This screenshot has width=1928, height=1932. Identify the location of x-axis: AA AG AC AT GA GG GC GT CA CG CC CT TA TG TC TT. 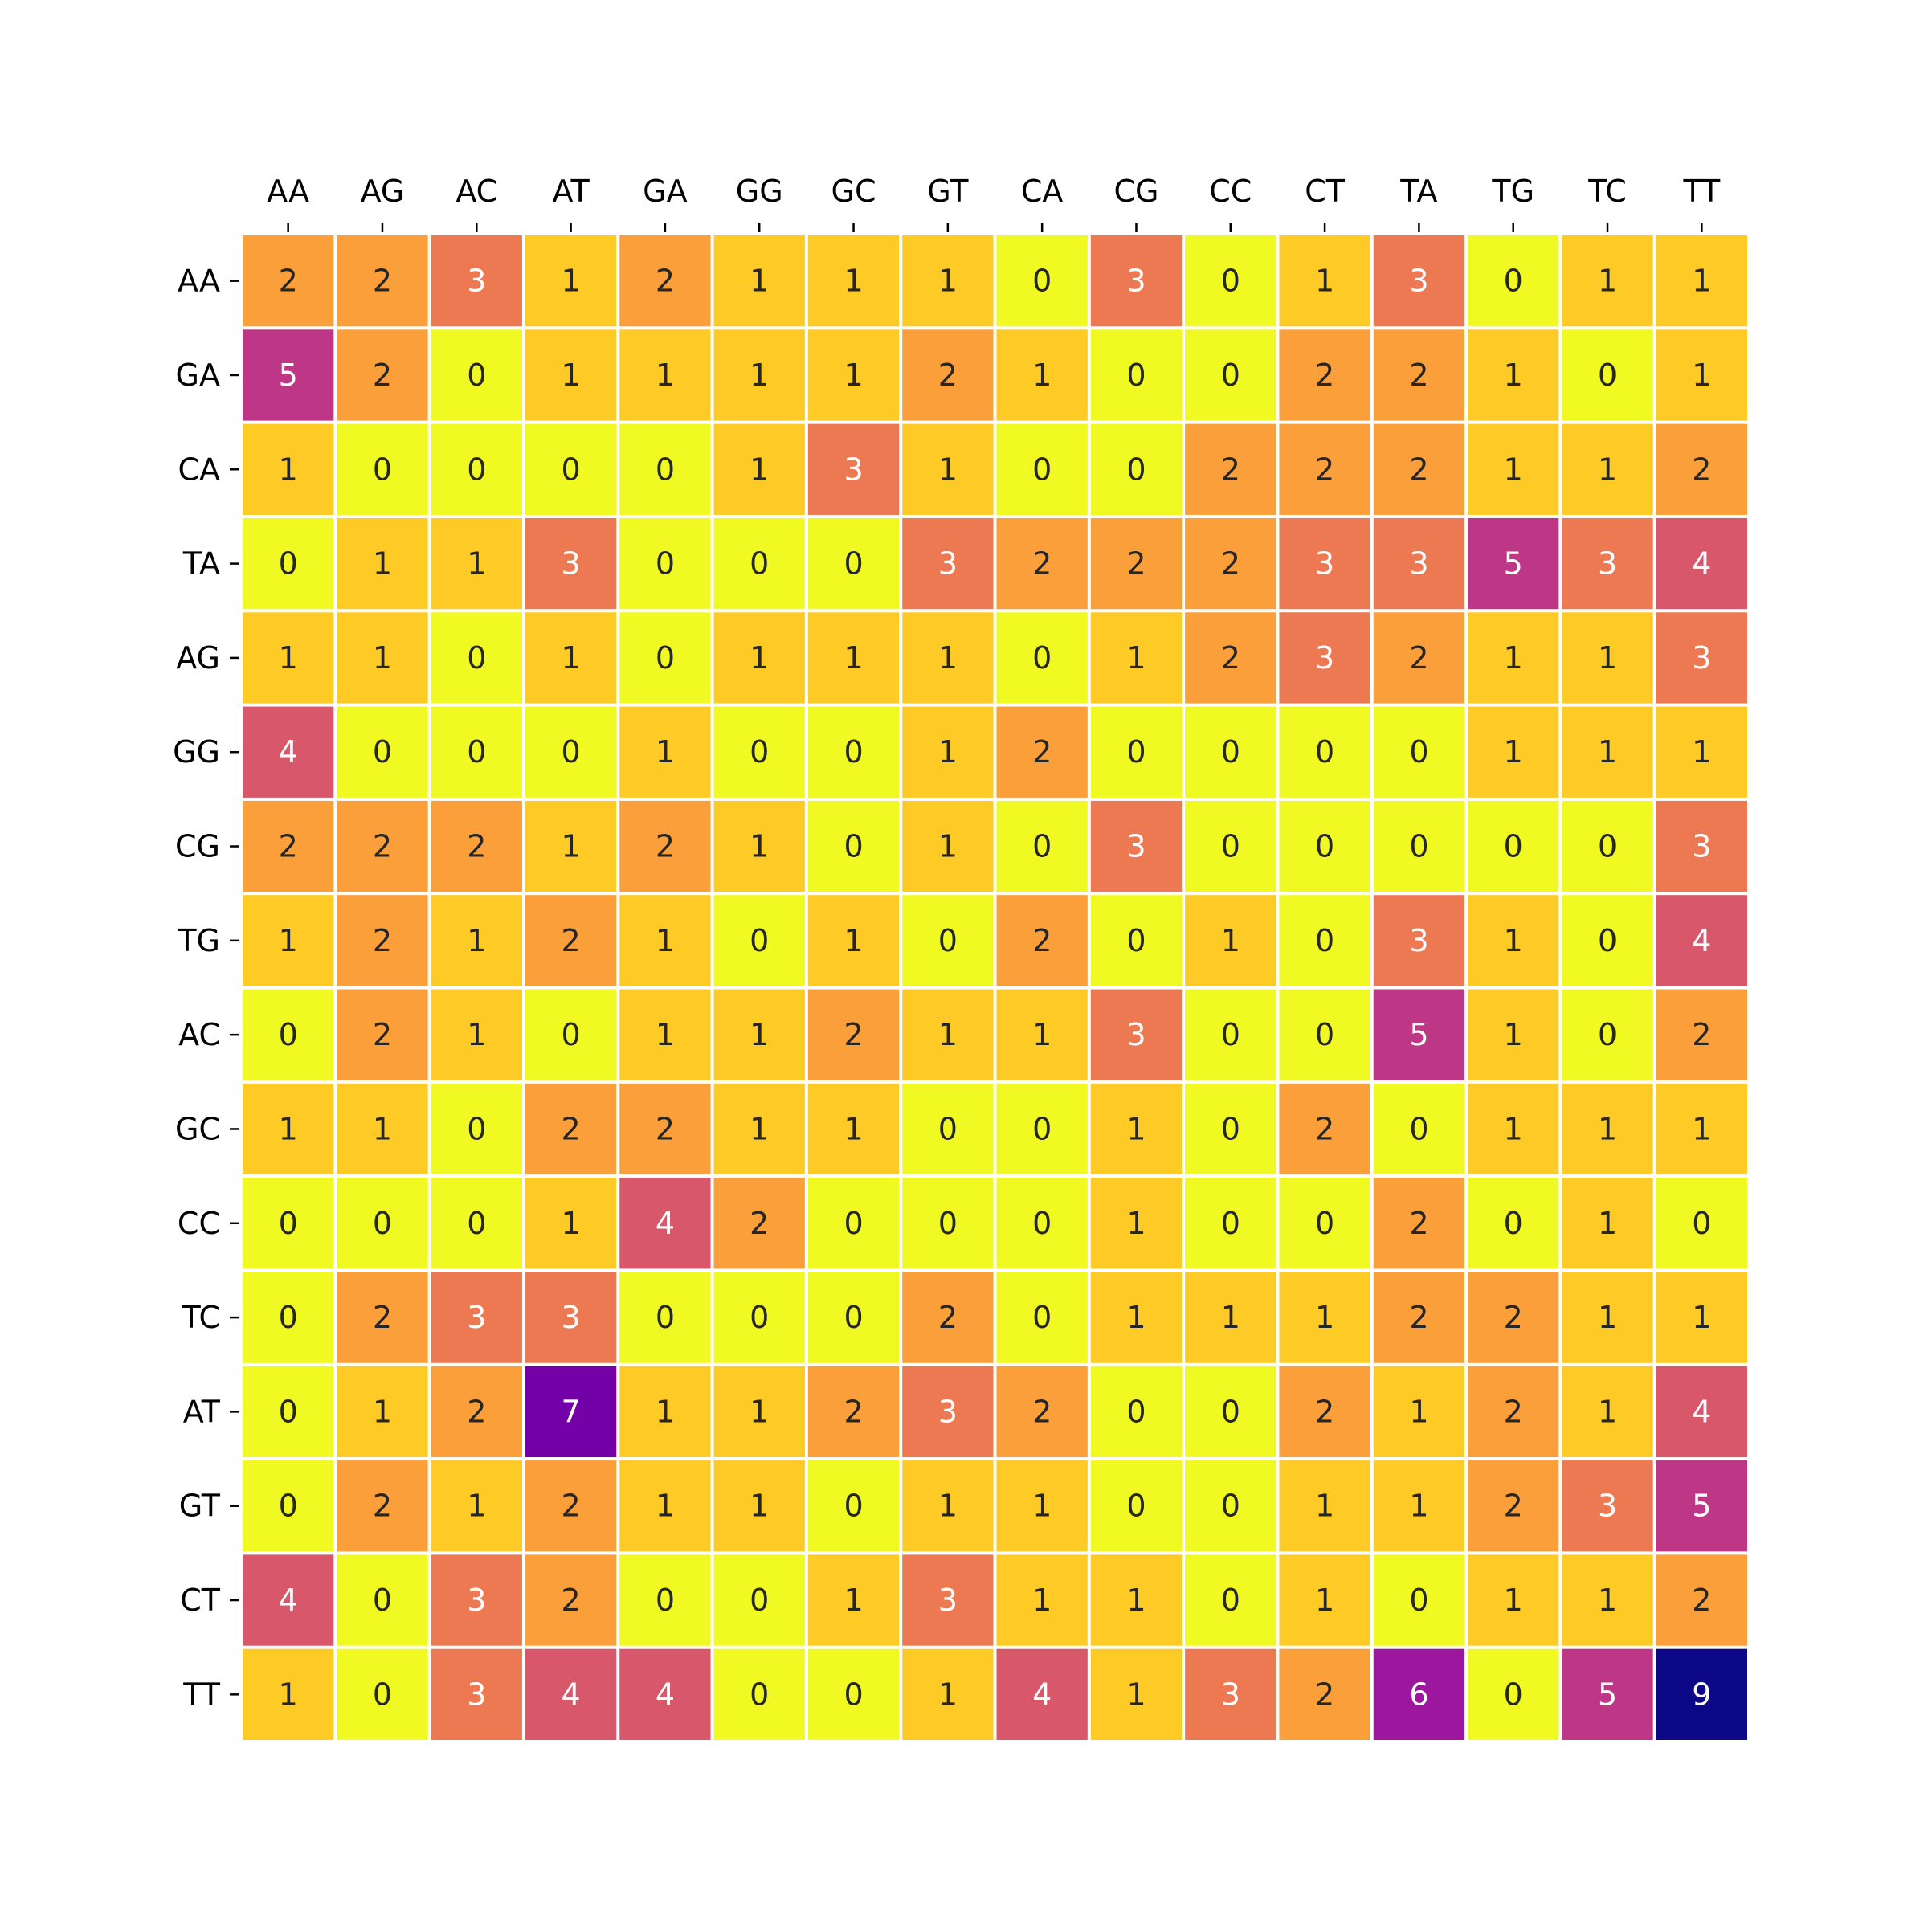
(994, 203).